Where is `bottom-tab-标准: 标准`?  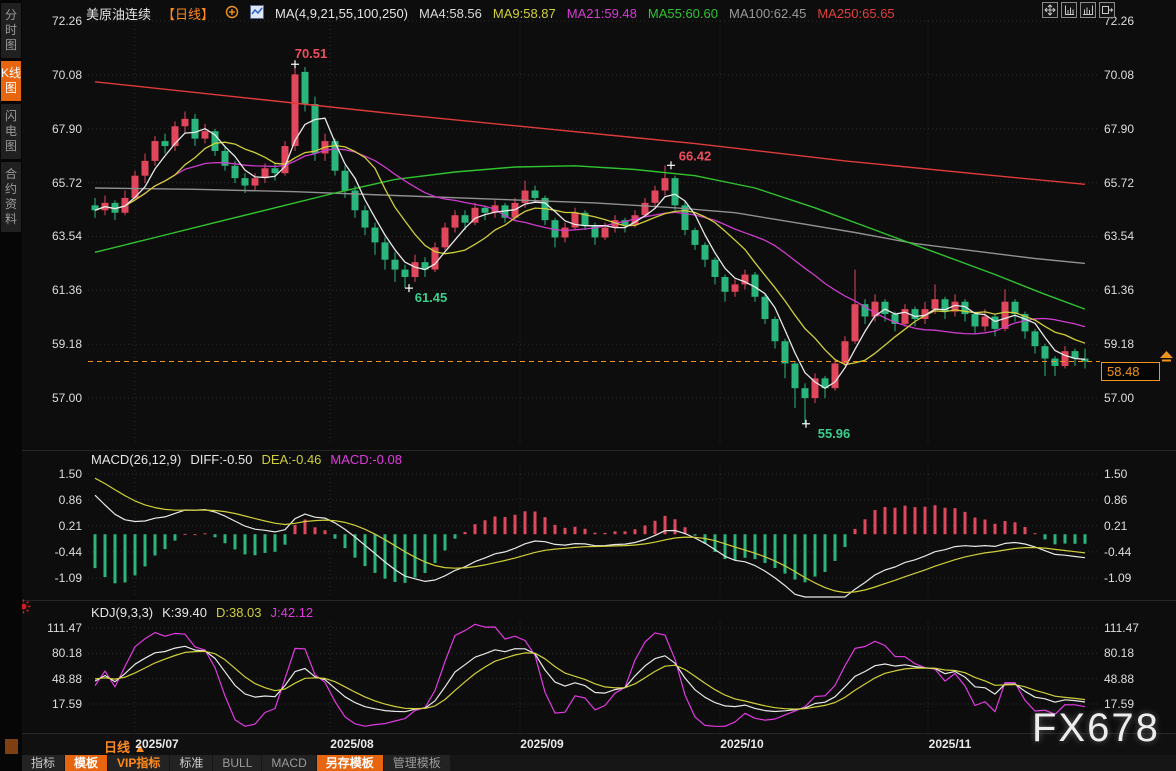
bottom-tab-标准: 标准 is located at coordinates (191, 763).